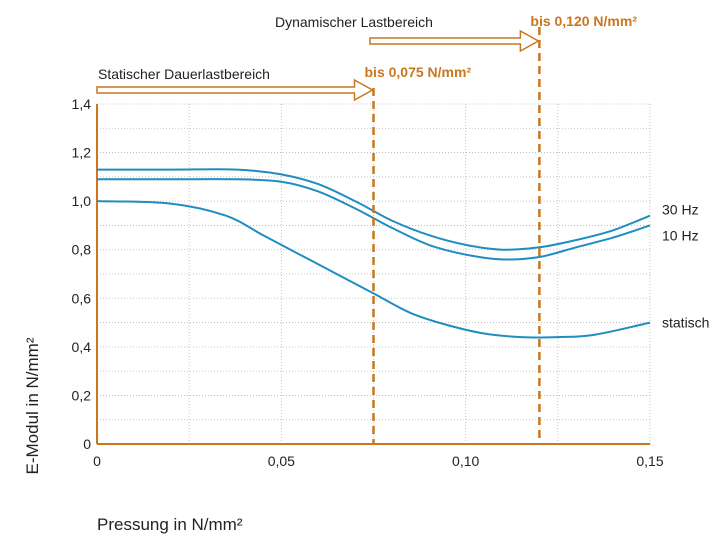  Describe the element at coordinates (184, 74) in the screenshot. I see `limit-1-range-label: Statischer Dauerlastbereich` at that location.